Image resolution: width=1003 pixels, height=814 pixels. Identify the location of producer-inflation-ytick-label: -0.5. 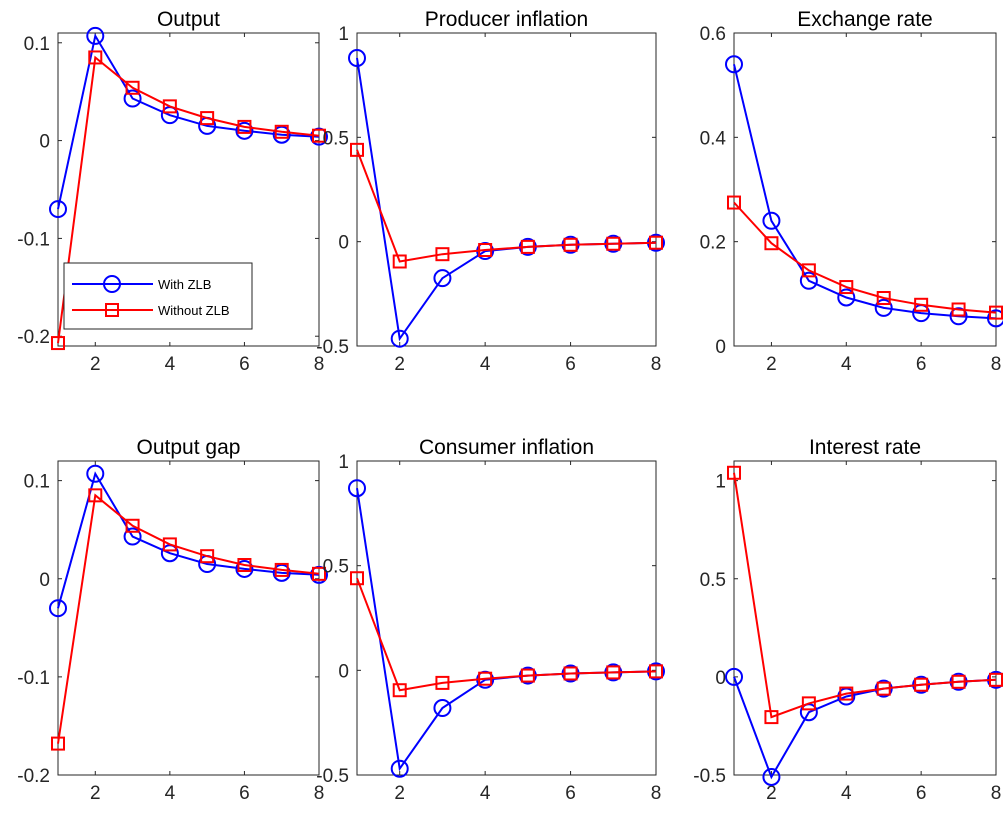
(332, 347).